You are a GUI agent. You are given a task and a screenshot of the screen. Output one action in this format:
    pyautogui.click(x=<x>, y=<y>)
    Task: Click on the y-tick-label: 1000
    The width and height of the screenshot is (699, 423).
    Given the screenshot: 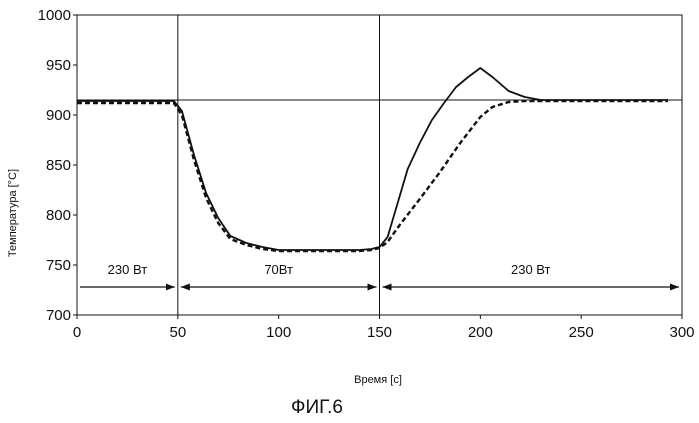 What is the action you would take?
    pyautogui.click(x=54, y=15)
    